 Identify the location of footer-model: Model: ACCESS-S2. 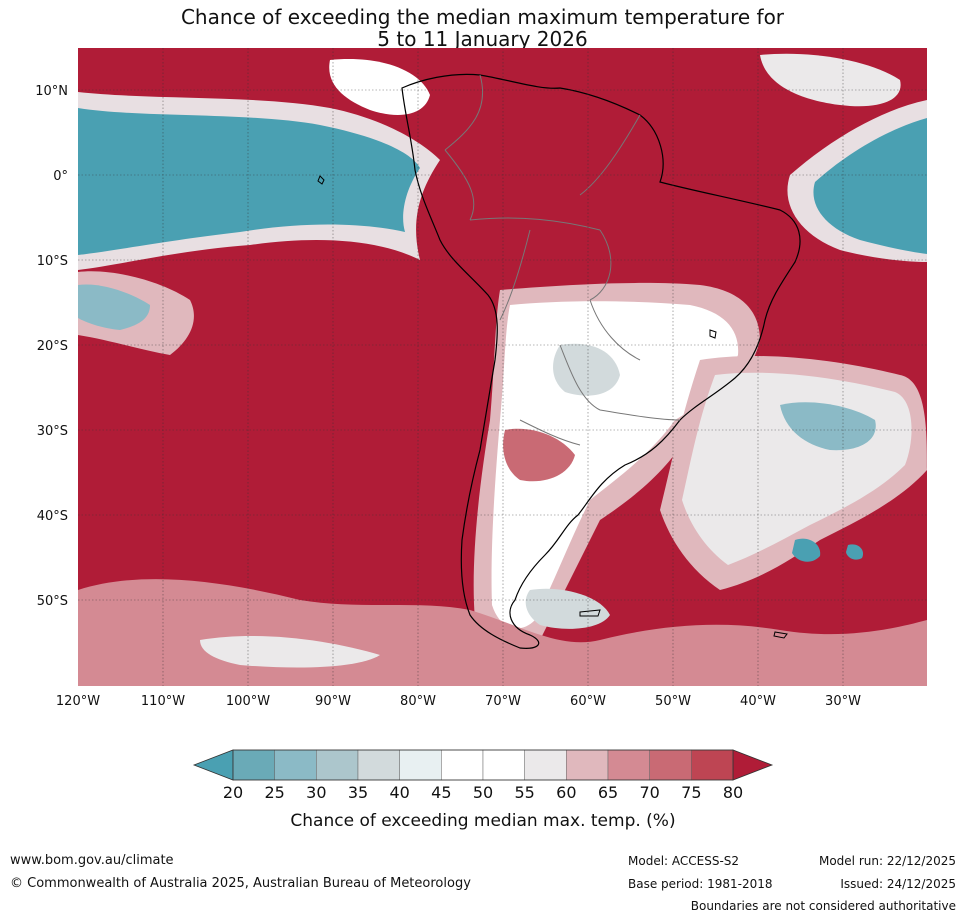
(684, 861).